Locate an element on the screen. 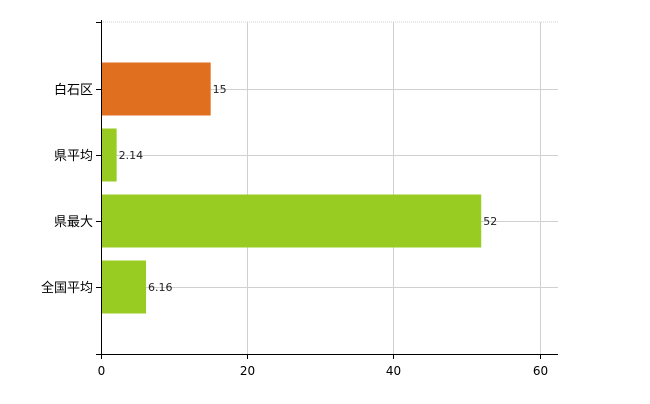  category-label-2: 県最大 is located at coordinates (73, 222).